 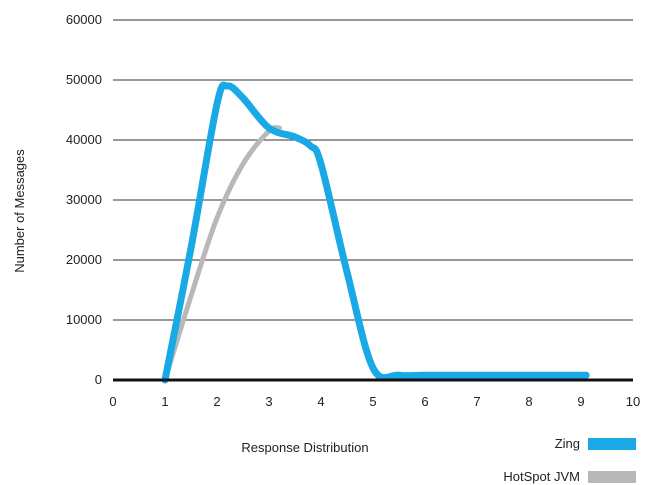 I want to click on x-tick-label: 2, so click(x=216, y=401).